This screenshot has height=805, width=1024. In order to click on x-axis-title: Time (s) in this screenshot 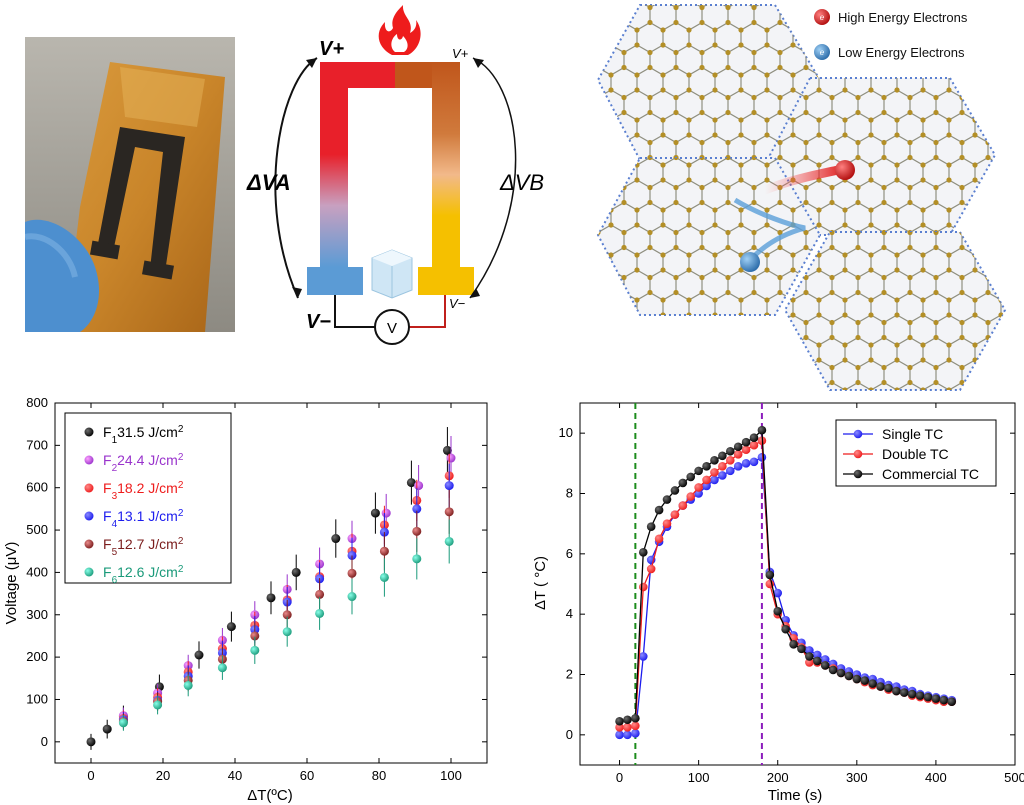, I will do `click(795, 795)`.